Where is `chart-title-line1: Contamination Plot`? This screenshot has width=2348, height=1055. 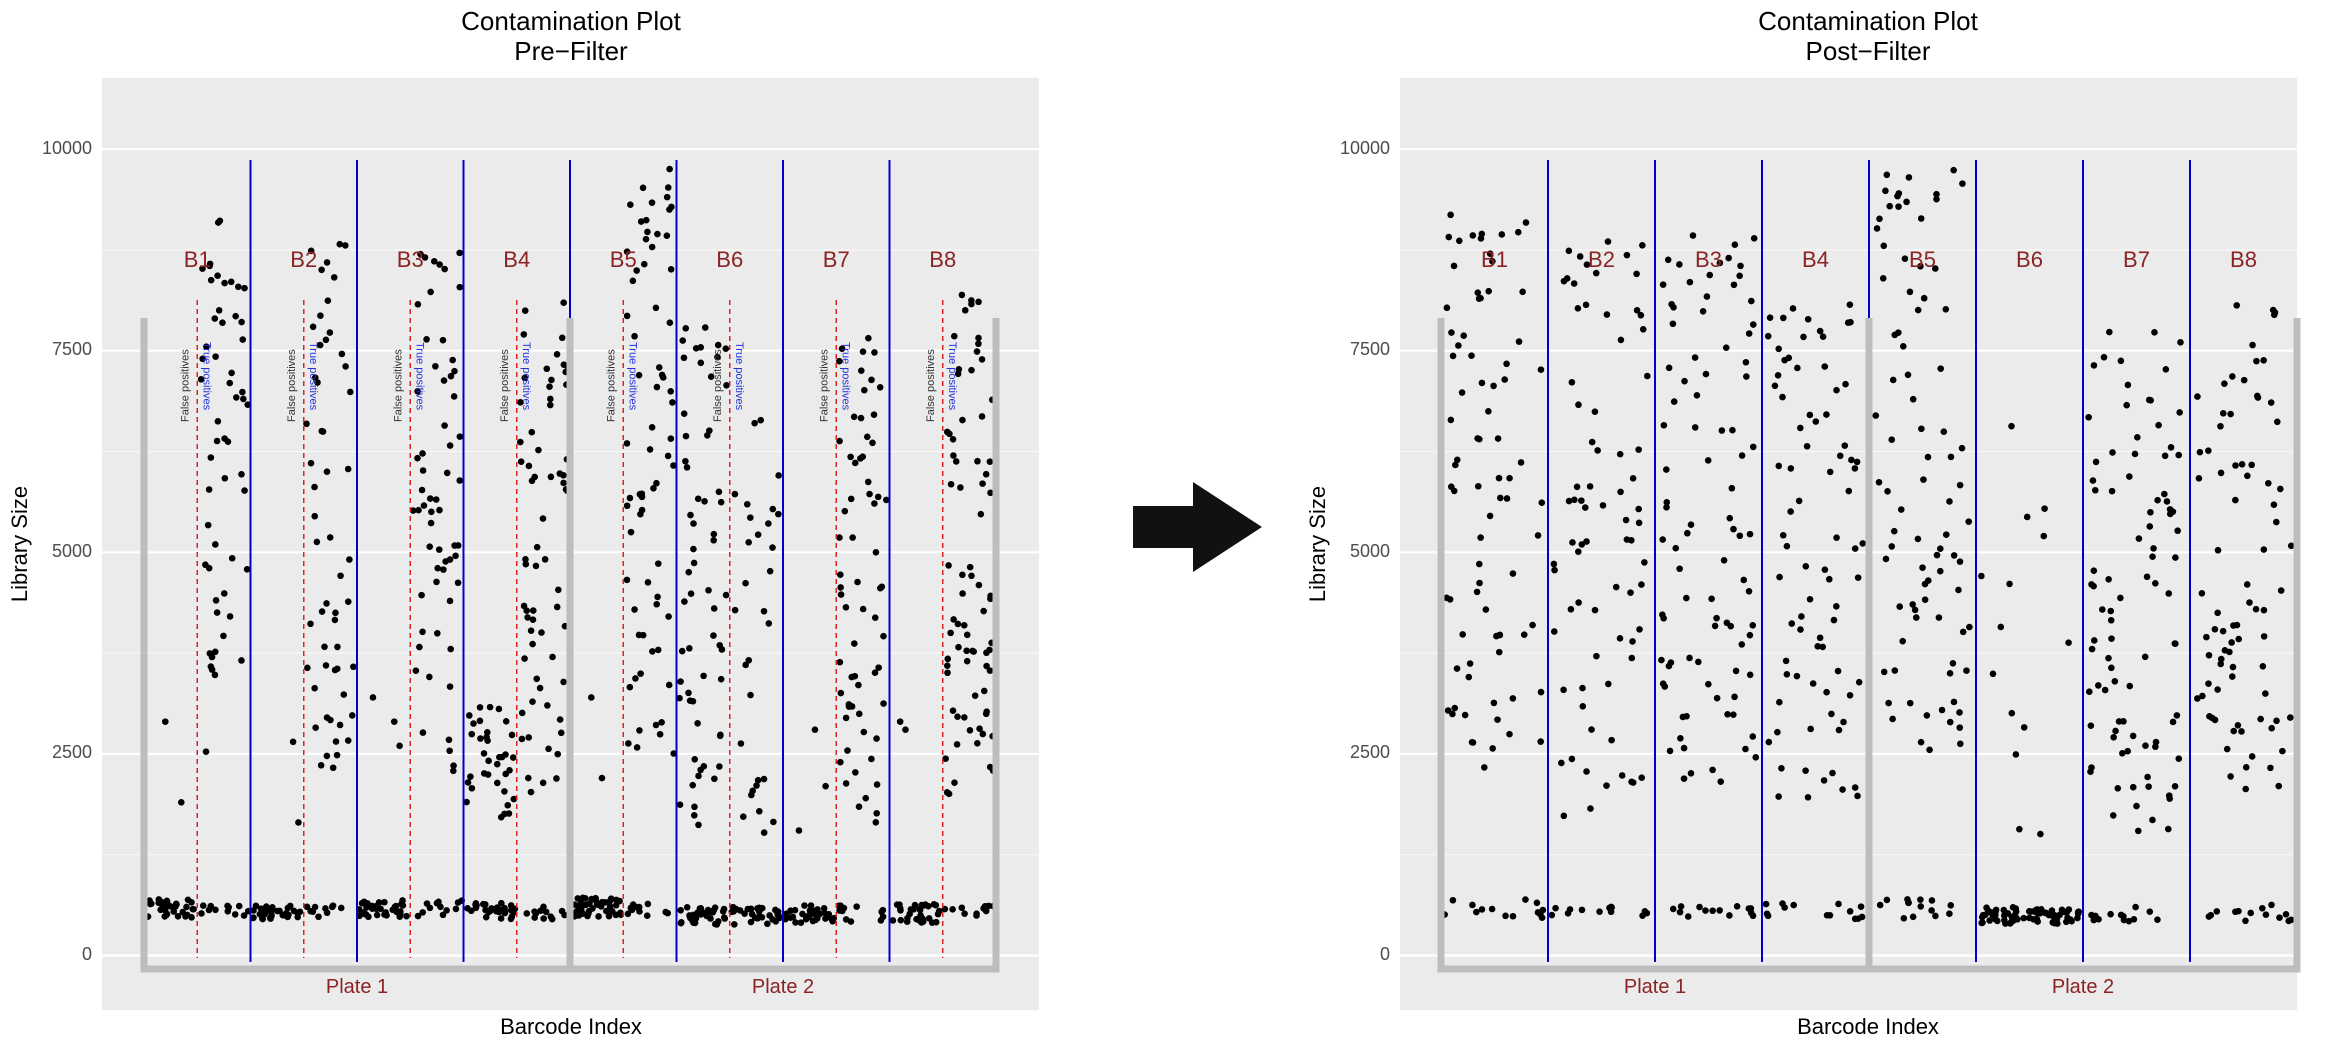
chart-title-line1: Contamination Plot is located at coordinates (571, 21).